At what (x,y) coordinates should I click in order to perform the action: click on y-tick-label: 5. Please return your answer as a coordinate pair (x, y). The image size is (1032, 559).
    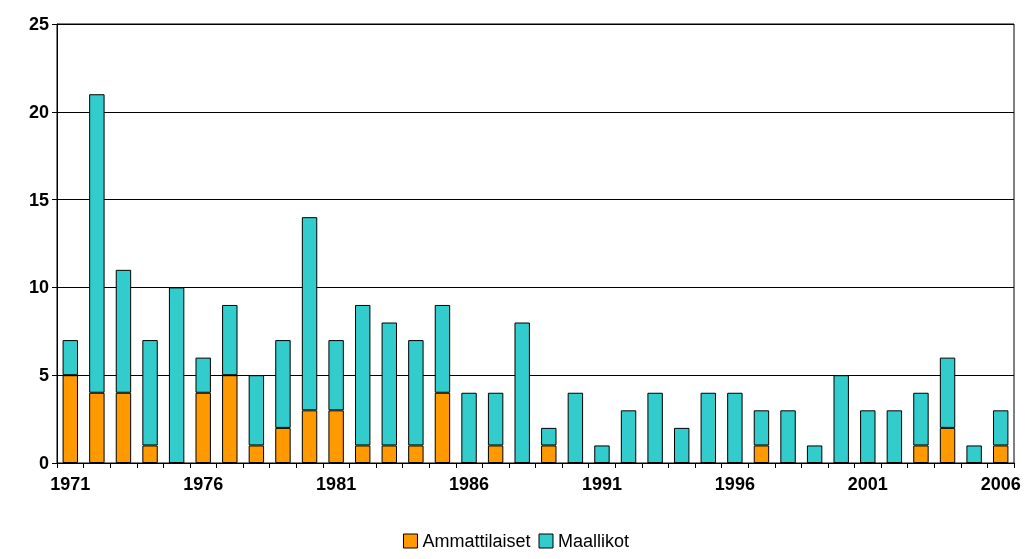
    Looking at the image, I should click on (43, 375).